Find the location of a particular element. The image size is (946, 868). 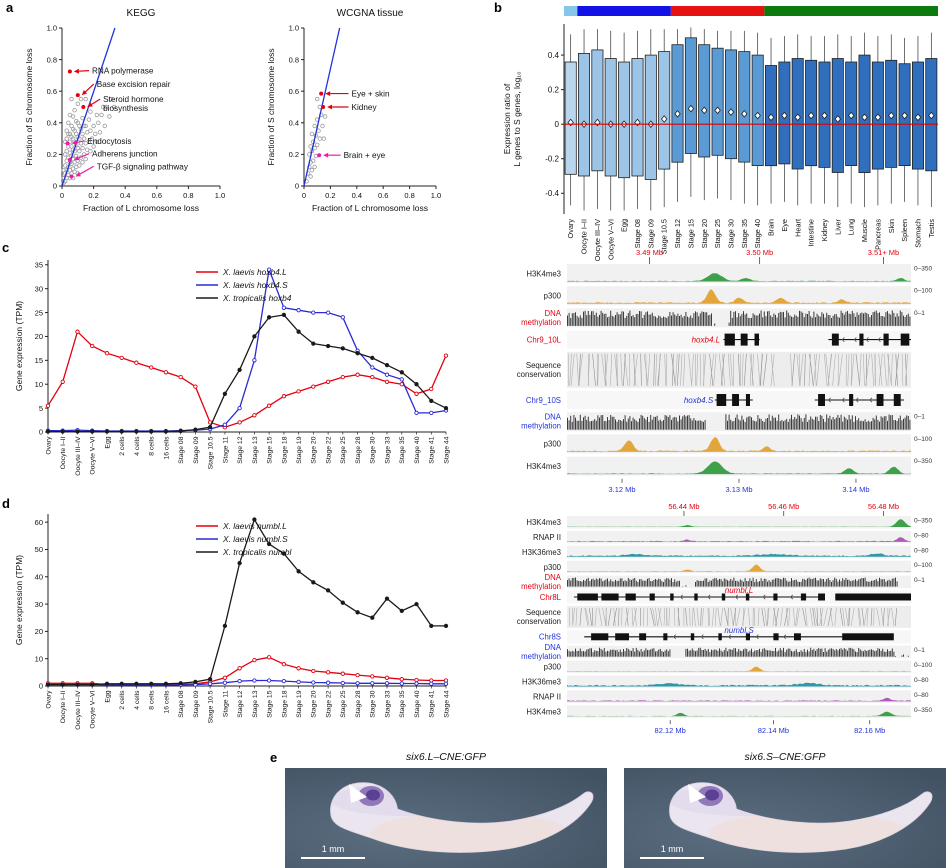

embryo-left-title: six6.L–CNE:GFP is located at coordinates (446, 757).